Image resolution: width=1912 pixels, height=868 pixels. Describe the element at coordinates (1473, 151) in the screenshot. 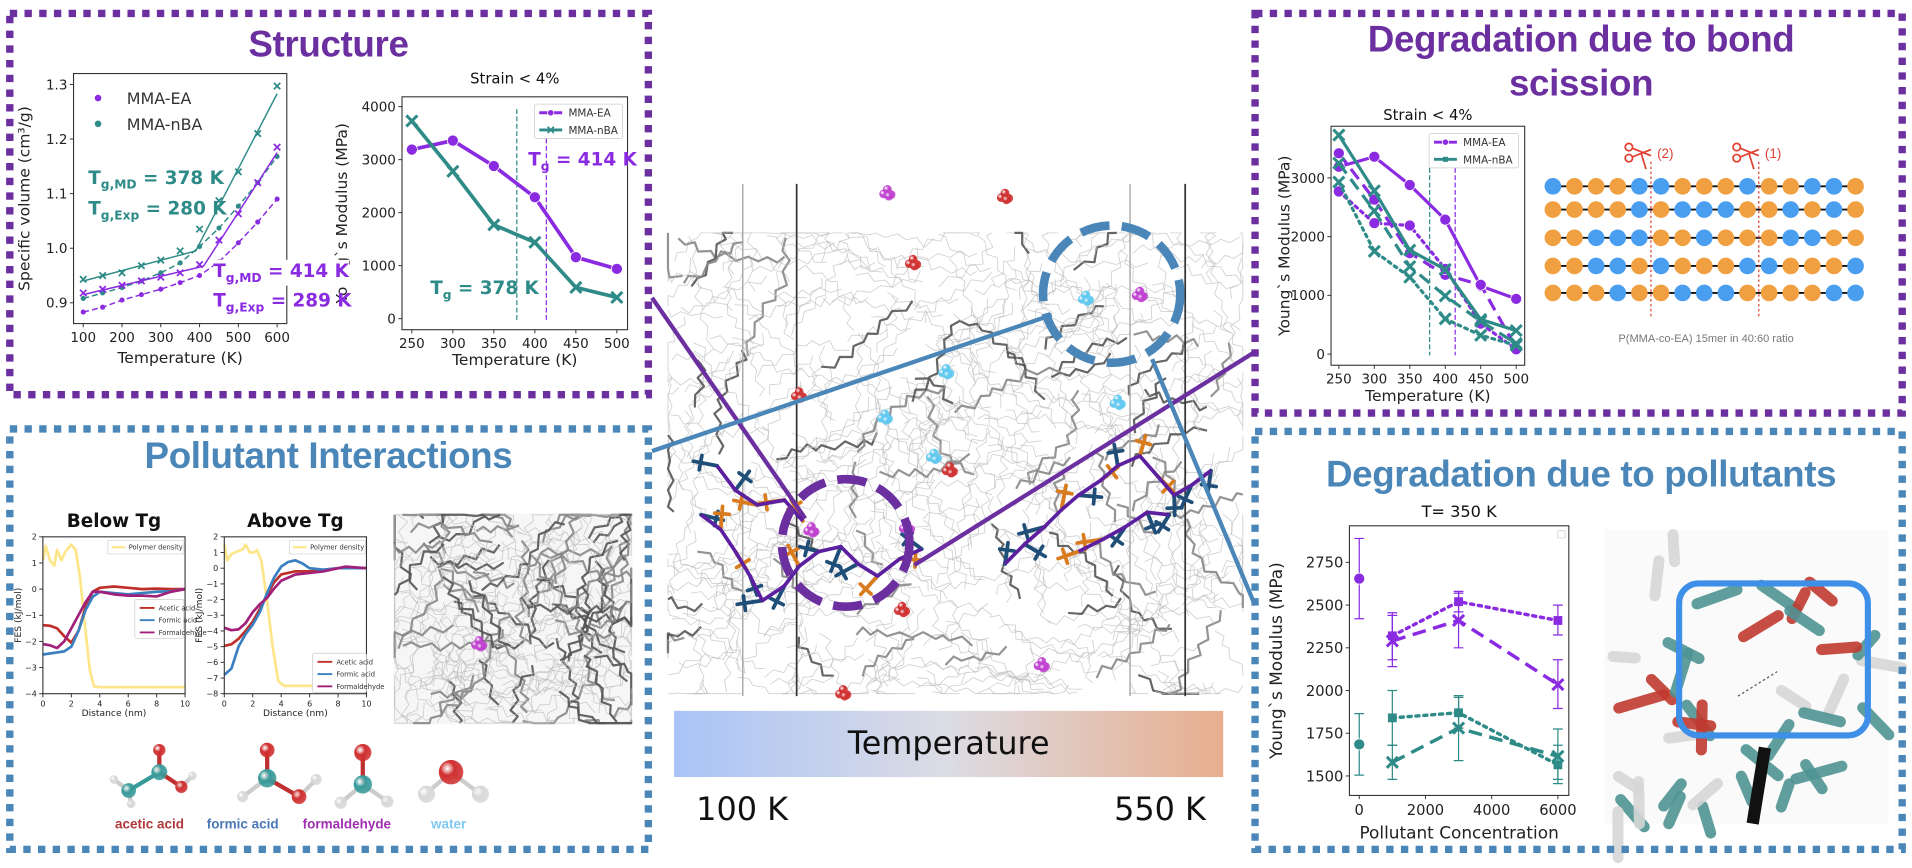

I see `legend: MMA-EA MMA-nBA` at that location.